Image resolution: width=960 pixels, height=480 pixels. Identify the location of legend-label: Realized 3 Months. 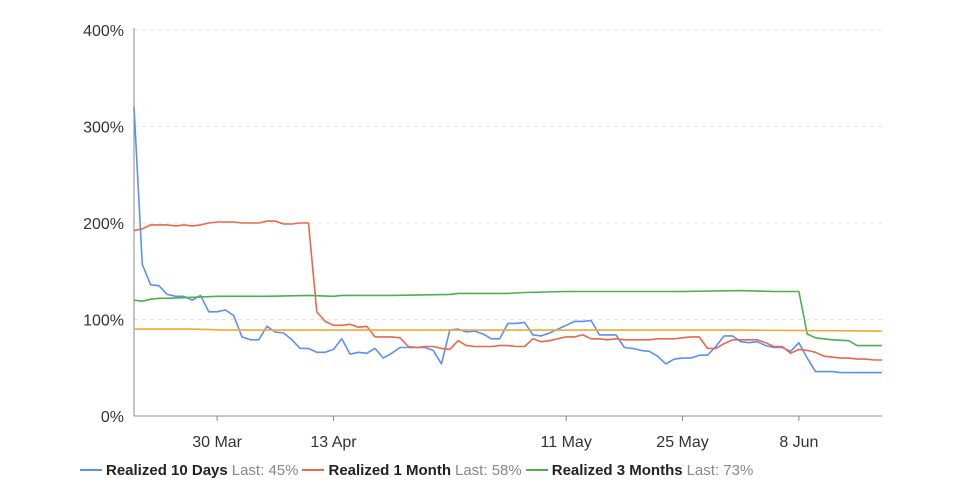
(617, 470).